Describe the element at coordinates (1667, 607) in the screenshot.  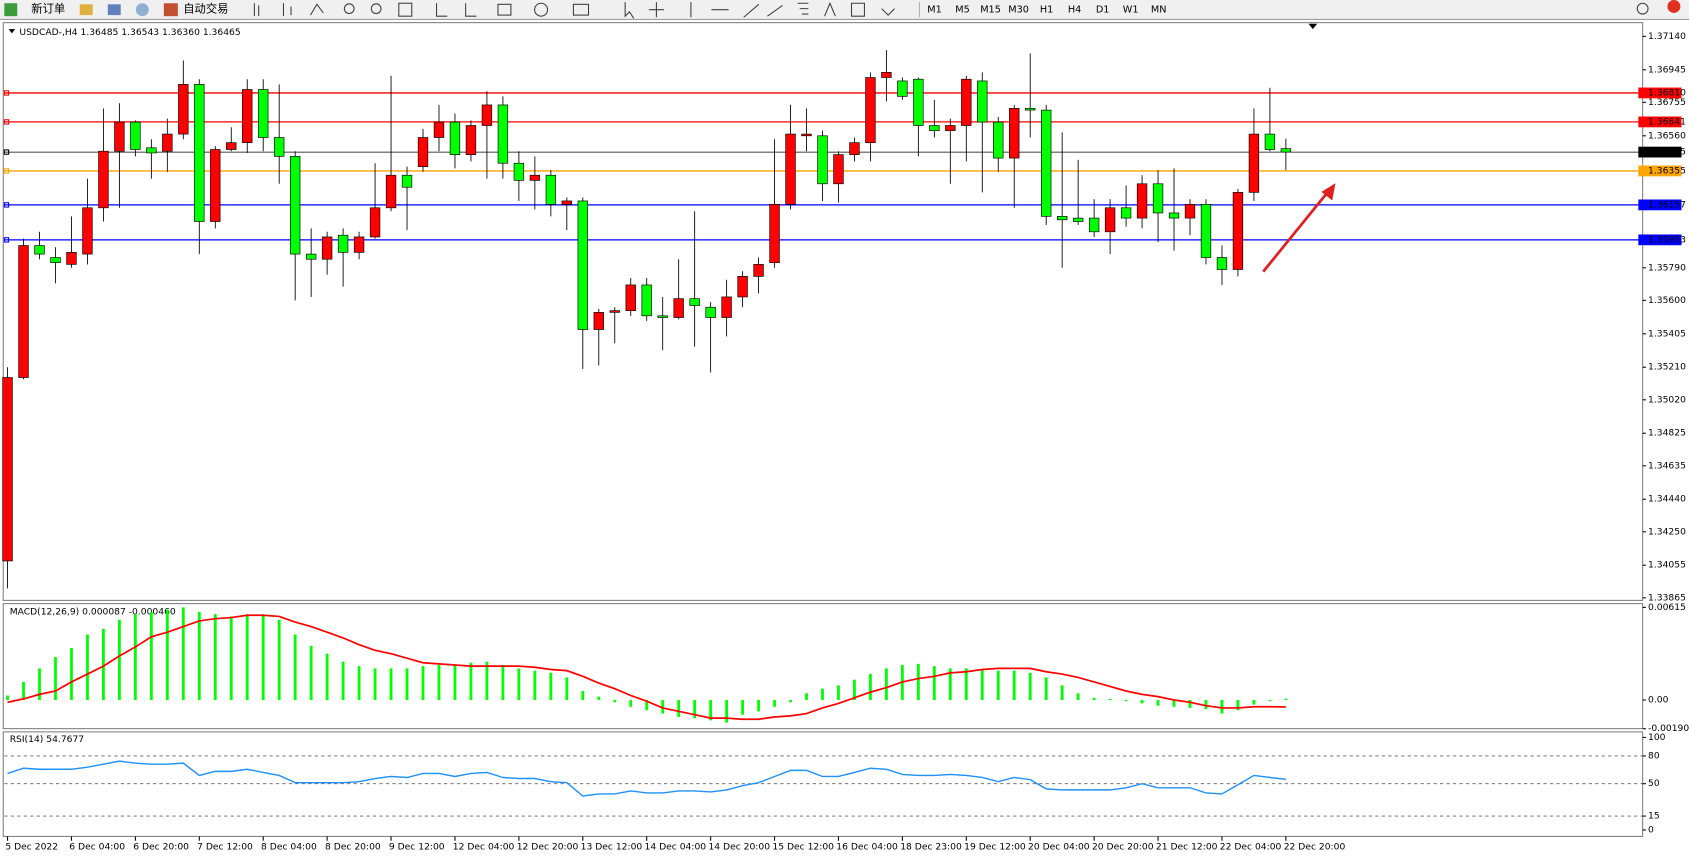
I see `y-tick-label: 0.00615` at that location.